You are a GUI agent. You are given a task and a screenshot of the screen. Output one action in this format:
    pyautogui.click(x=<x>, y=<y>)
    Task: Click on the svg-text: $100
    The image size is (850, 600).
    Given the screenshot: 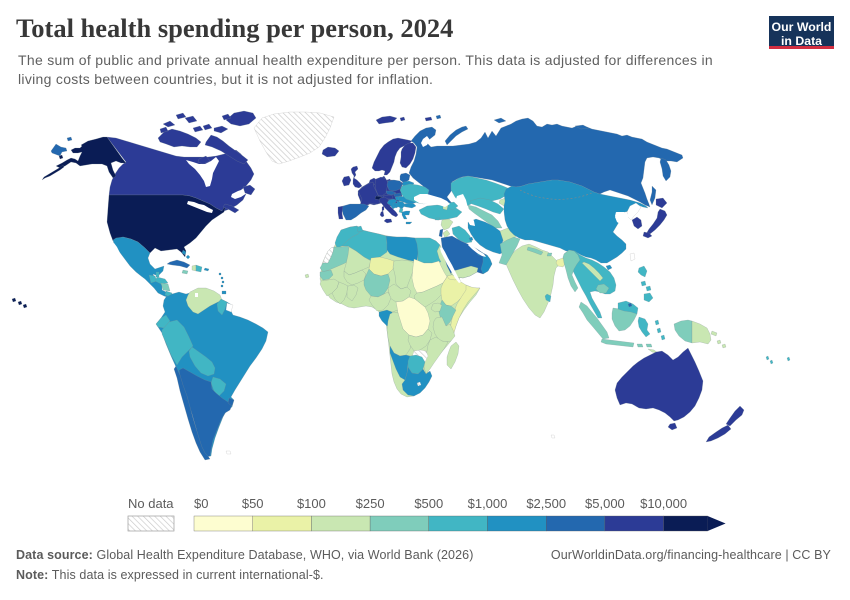 What is the action you would take?
    pyautogui.click(x=311, y=503)
    